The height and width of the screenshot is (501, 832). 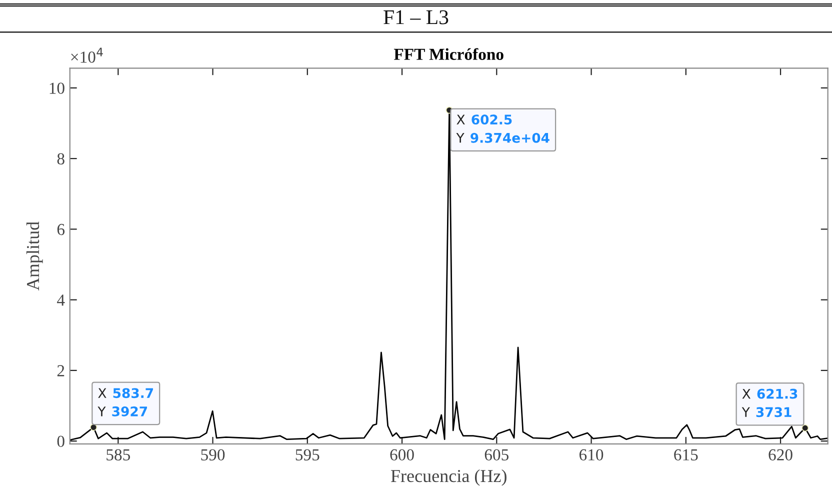 What do you see at coordinates (448, 477) in the screenshot?
I see `x-axis-title: Frecuencia (Hz)` at bounding box center [448, 477].